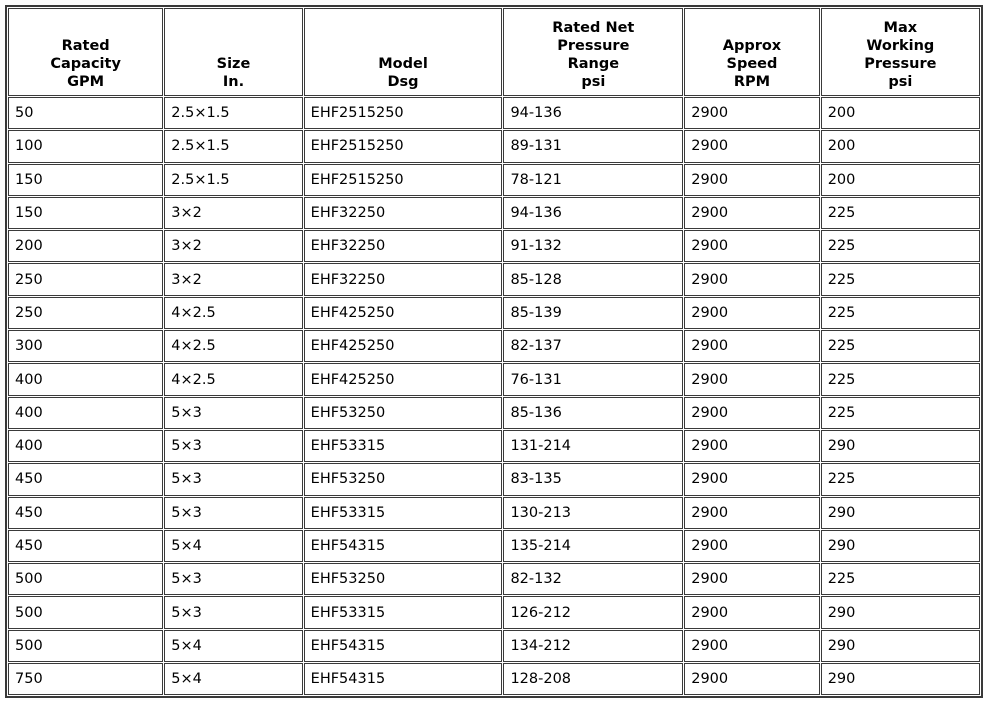 This screenshot has width=987, height=721. I want to click on cell-model: EHF54315, so click(403, 546).